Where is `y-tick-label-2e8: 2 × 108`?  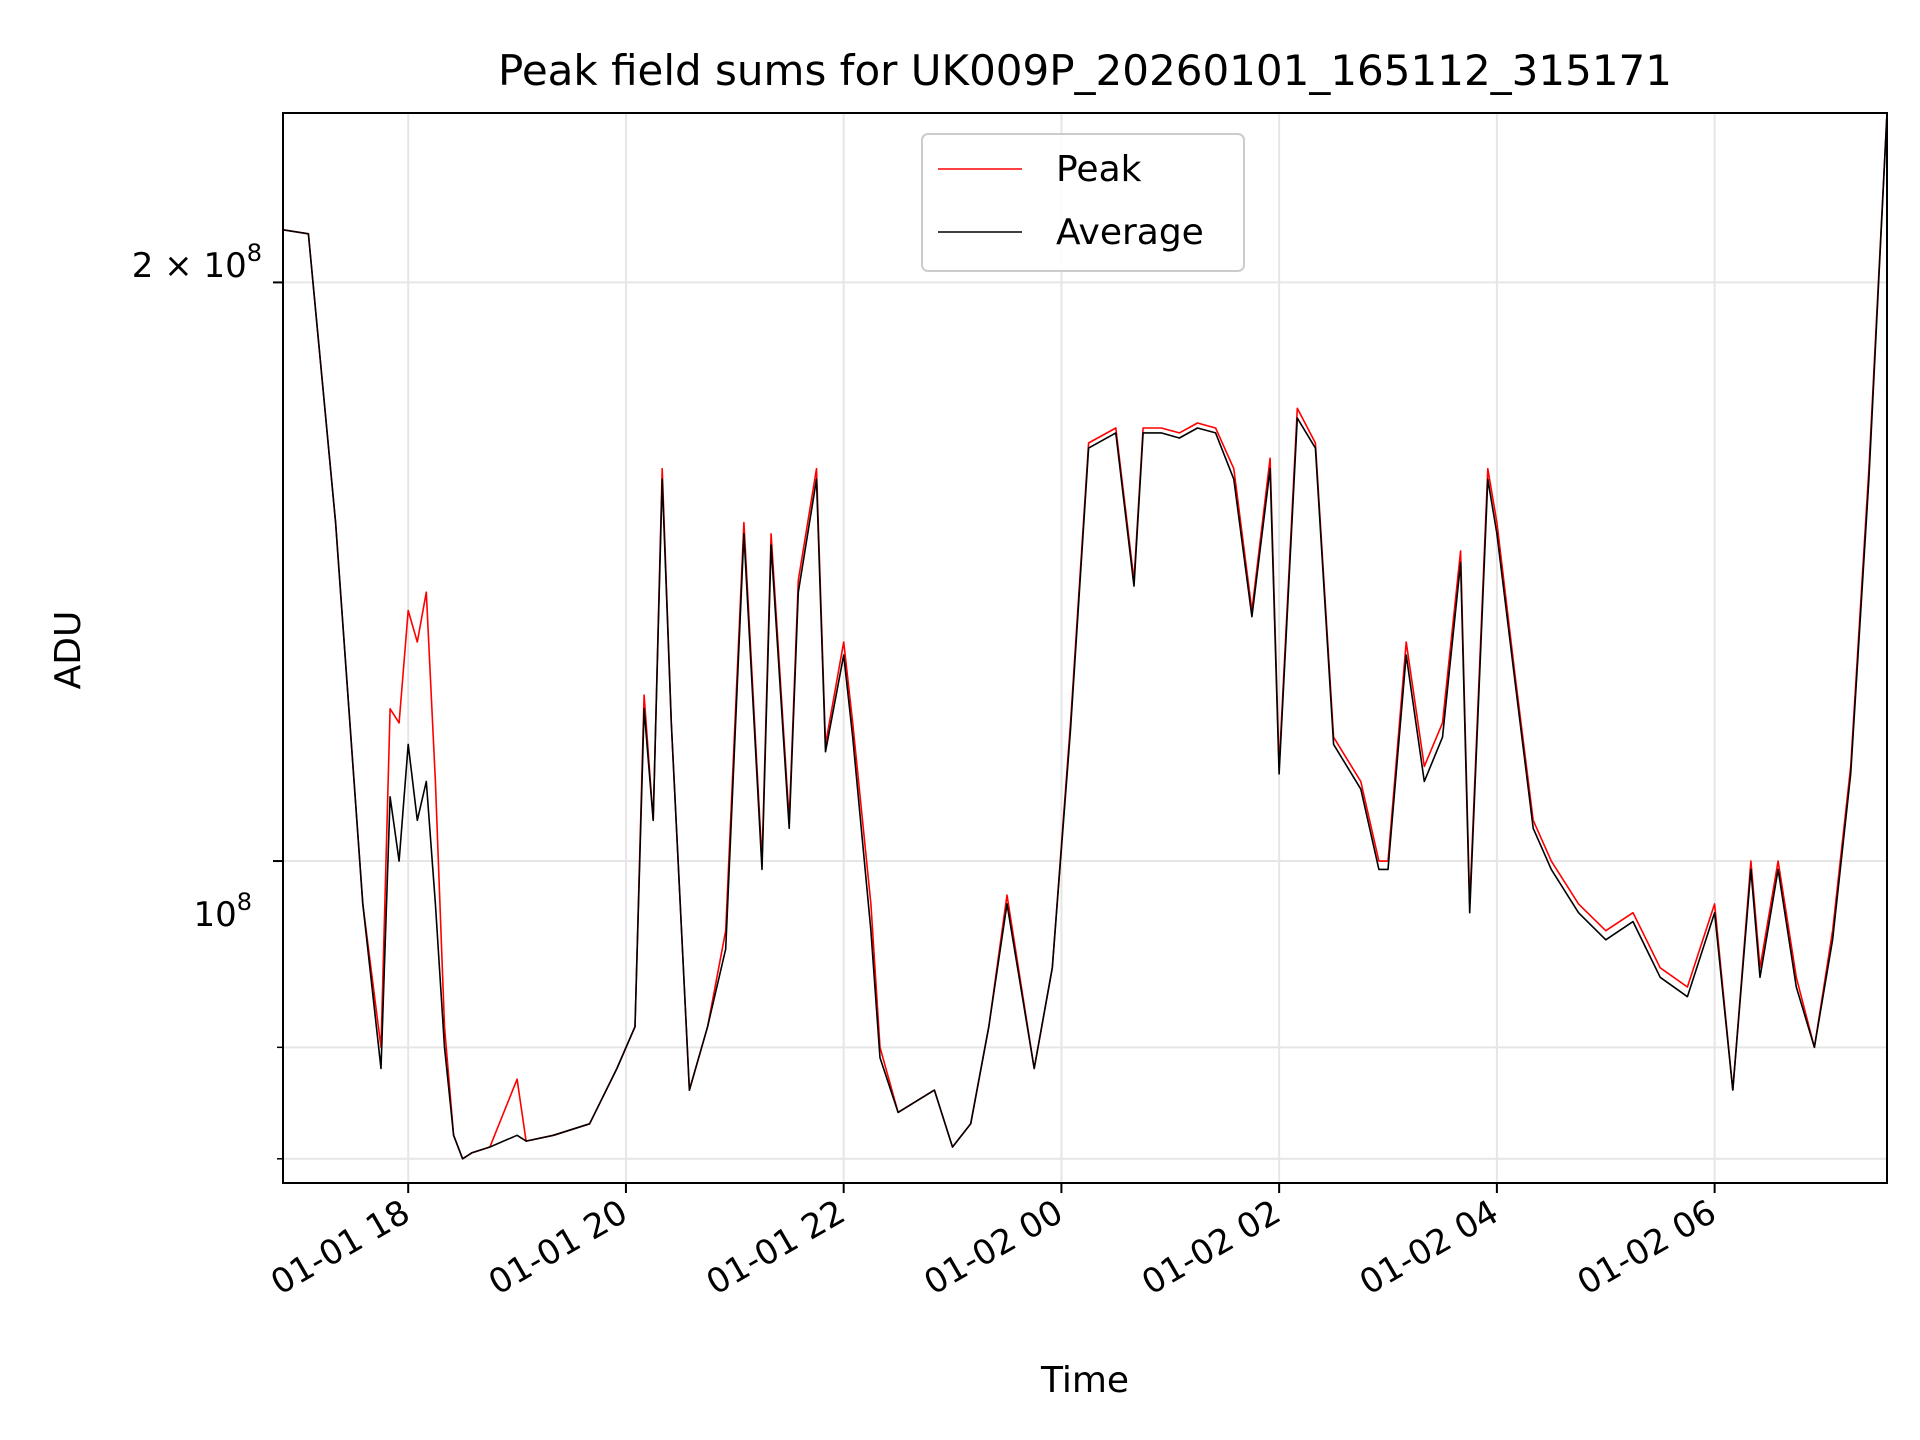 y-tick-label-2e8: 2 × 108 is located at coordinates (197, 262).